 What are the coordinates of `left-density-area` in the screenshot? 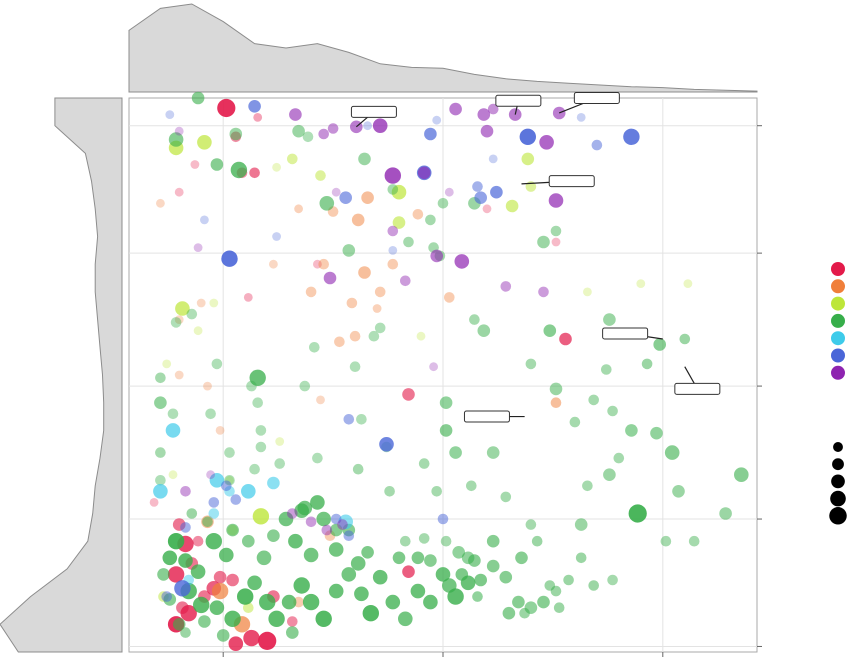 It's located at (61, 375).